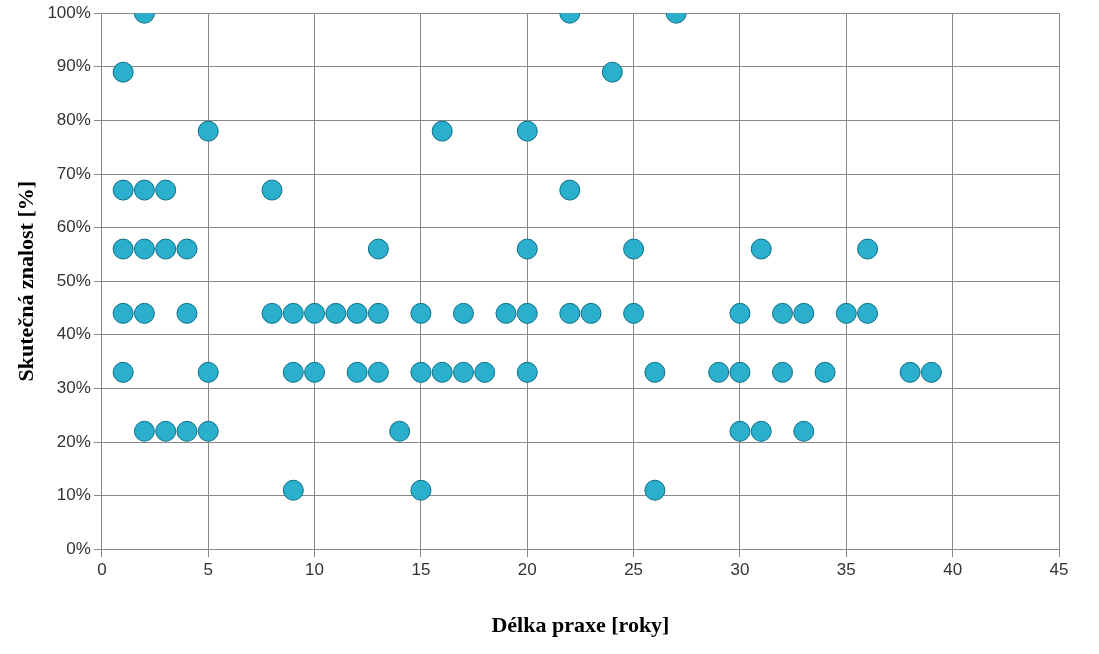 Image resolution: width=1099 pixels, height=654 pixels. I want to click on y-tick-label: 60%, so click(73, 227).